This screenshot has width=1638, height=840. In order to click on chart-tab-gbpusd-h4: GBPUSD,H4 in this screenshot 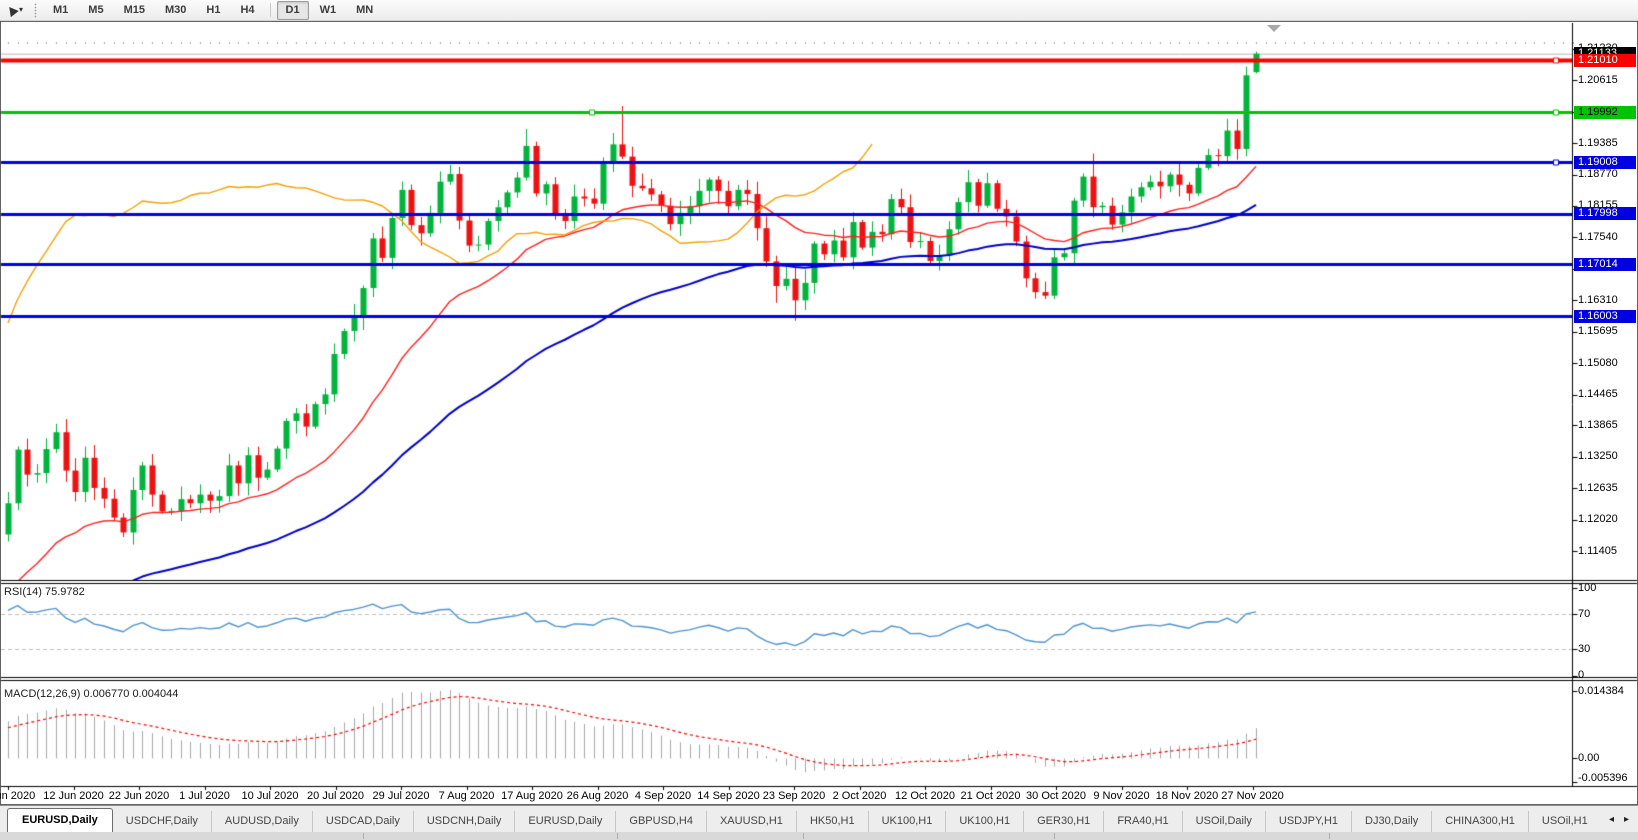, I will do `click(660, 821)`.